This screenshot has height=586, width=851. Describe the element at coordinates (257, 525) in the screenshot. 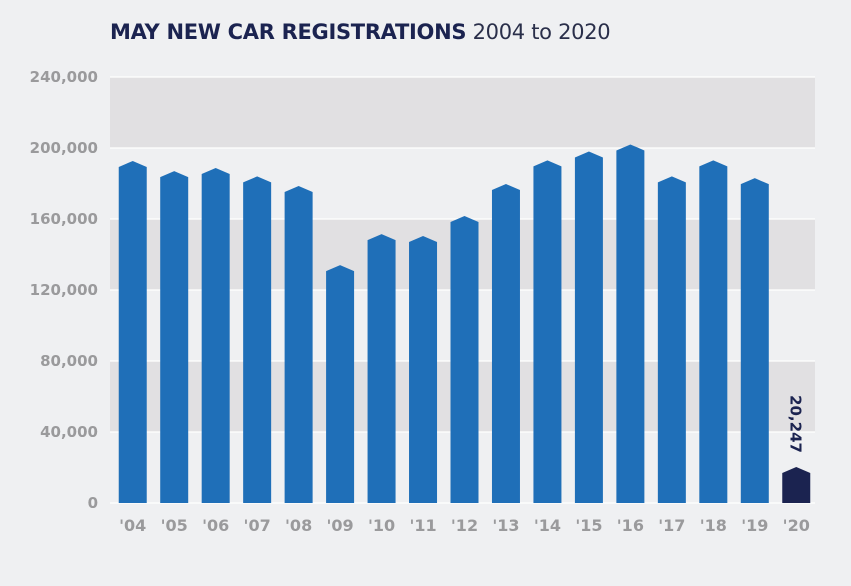

I see `x-tick-label: '07` at that location.